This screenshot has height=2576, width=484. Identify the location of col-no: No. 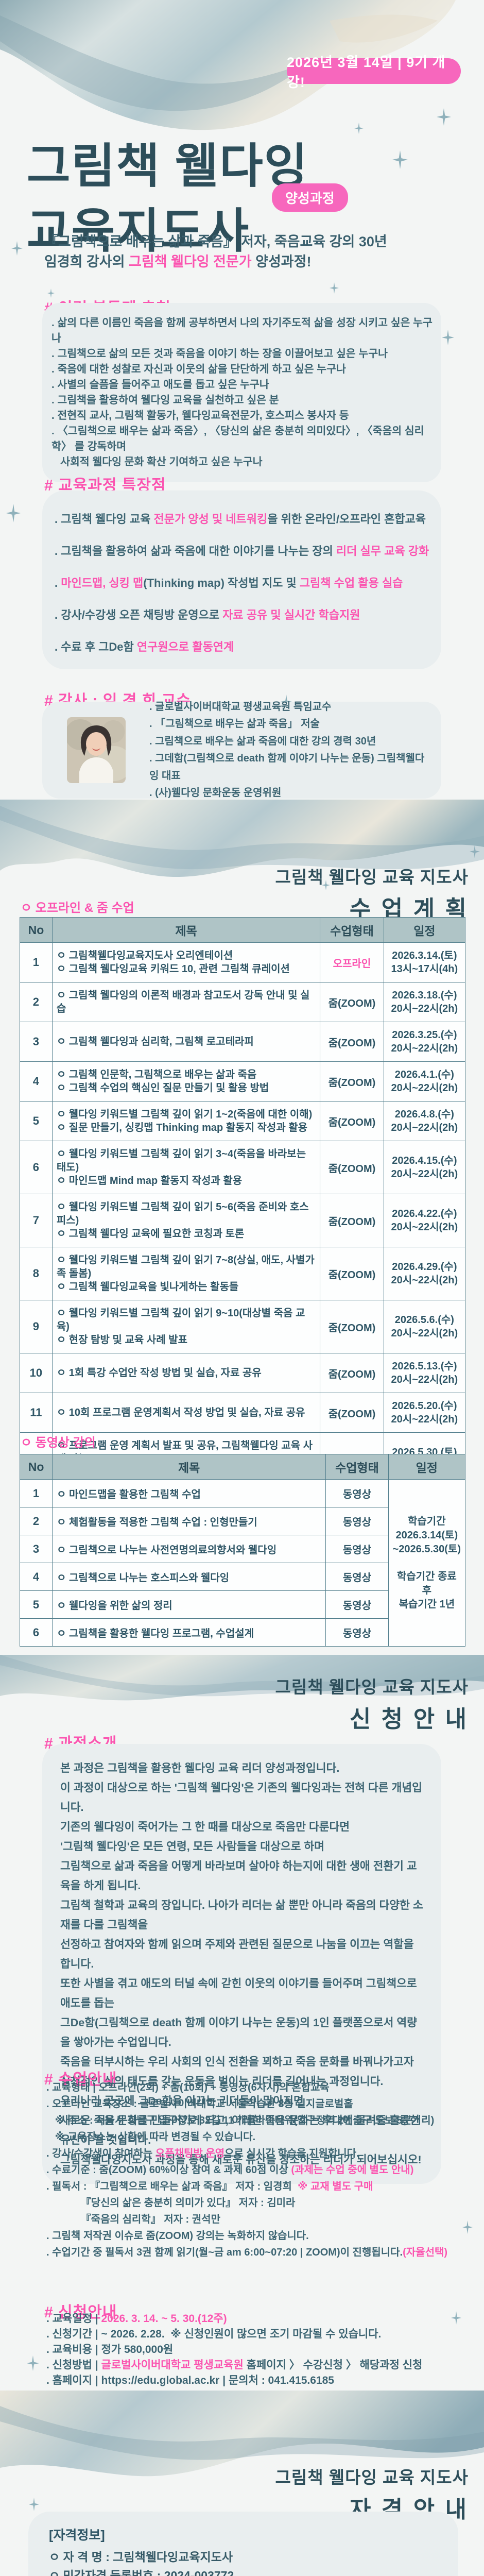
(36, 1467).